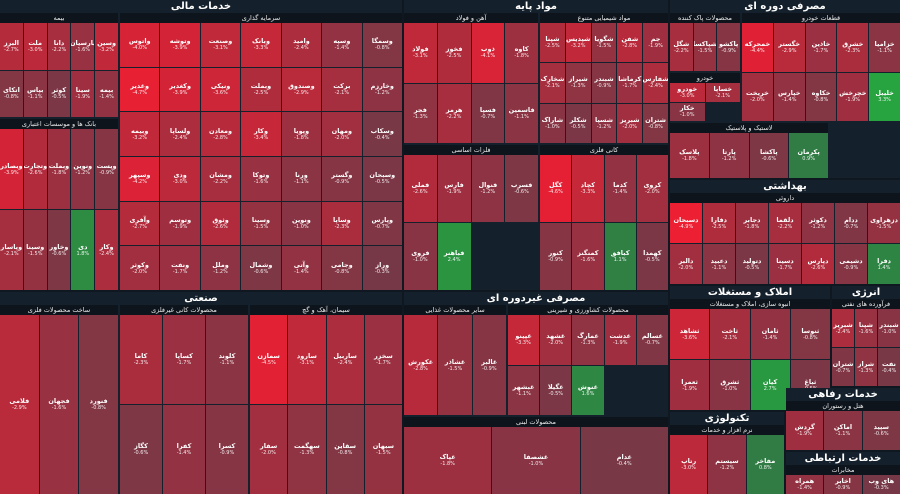 The image size is (900, 494). Describe the element at coordinates (106, 46) in the screenshot. I see `stock-tile: وسین -3.2%` at that location.